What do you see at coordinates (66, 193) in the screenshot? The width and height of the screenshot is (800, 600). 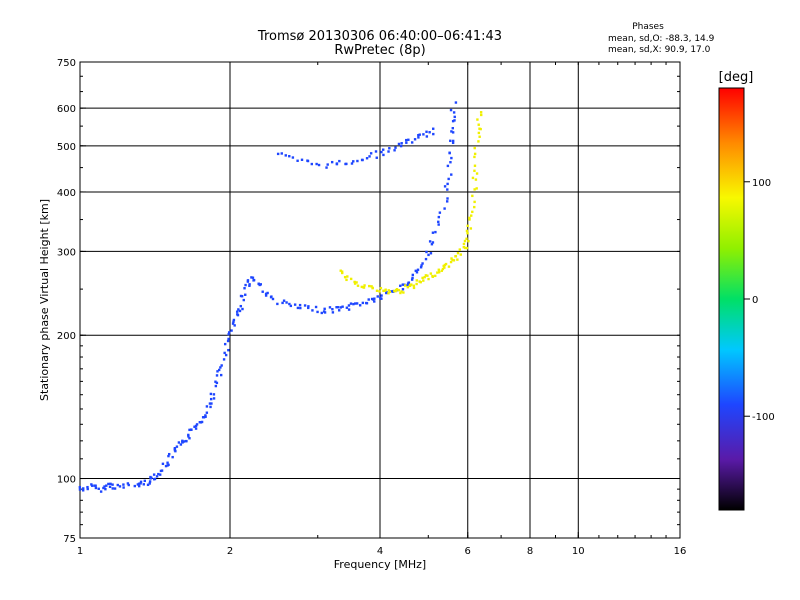 I see `y-tick-label: 400` at bounding box center [66, 193].